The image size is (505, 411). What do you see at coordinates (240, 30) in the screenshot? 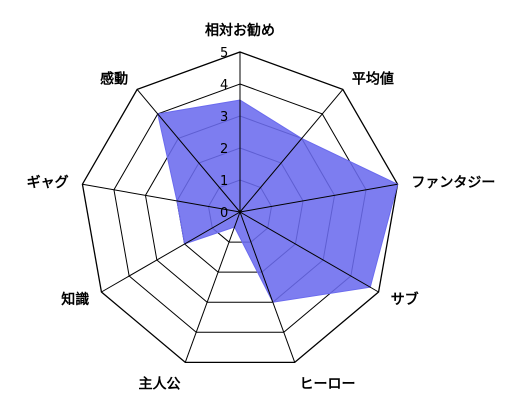
I see `axis-label-0: 相対お勧め` at bounding box center [240, 30].